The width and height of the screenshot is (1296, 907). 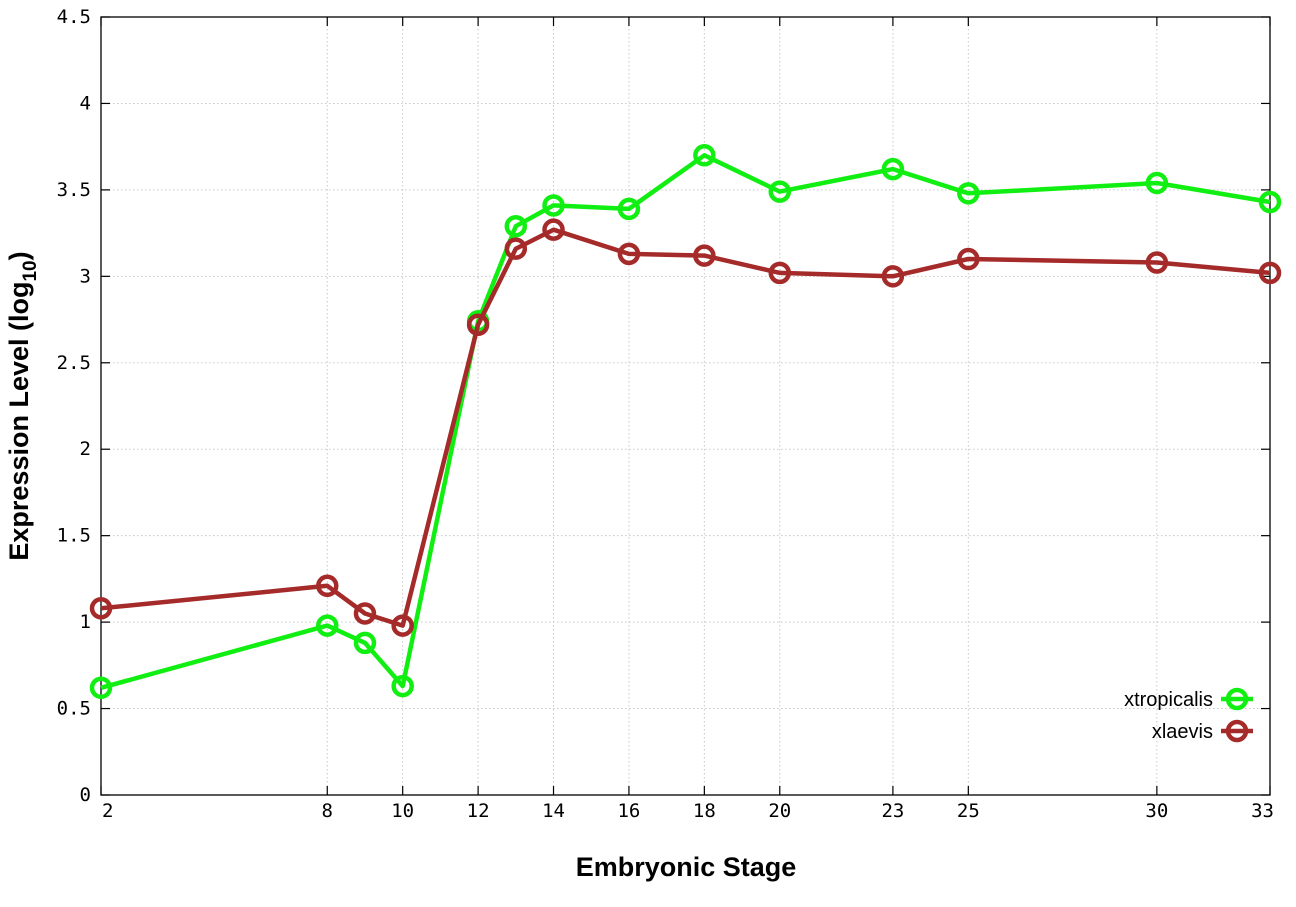 What do you see at coordinates (1182, 732) in the screenshot?
I see `legend-label: xlaevis` at bounding box center [1182, 732].